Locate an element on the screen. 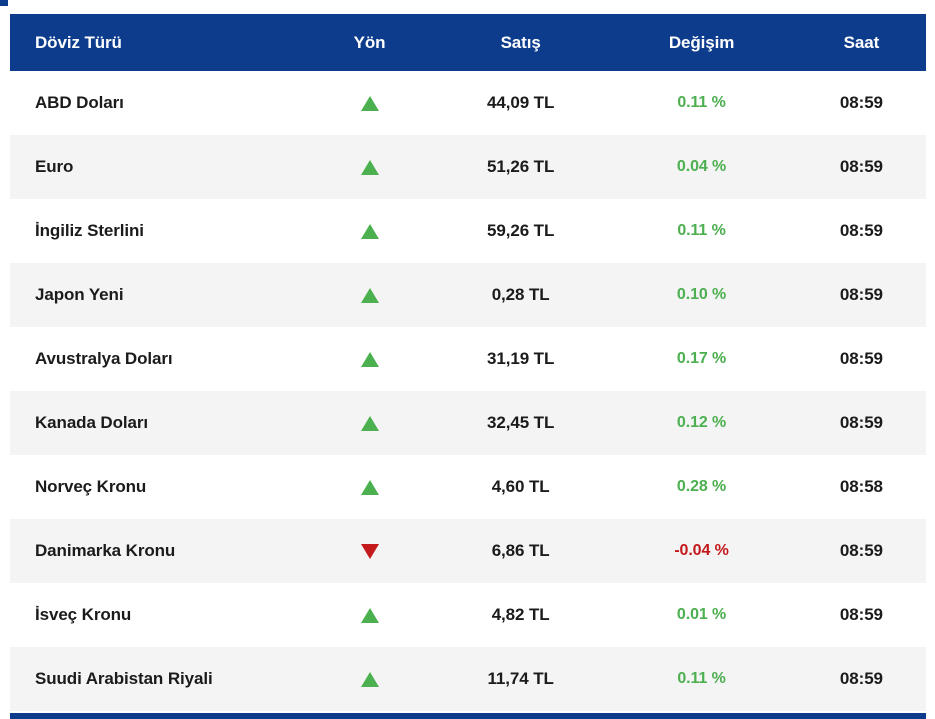 The image size is (935, 719). currency-name-cell: Euro is located at coordinates (54, 166).